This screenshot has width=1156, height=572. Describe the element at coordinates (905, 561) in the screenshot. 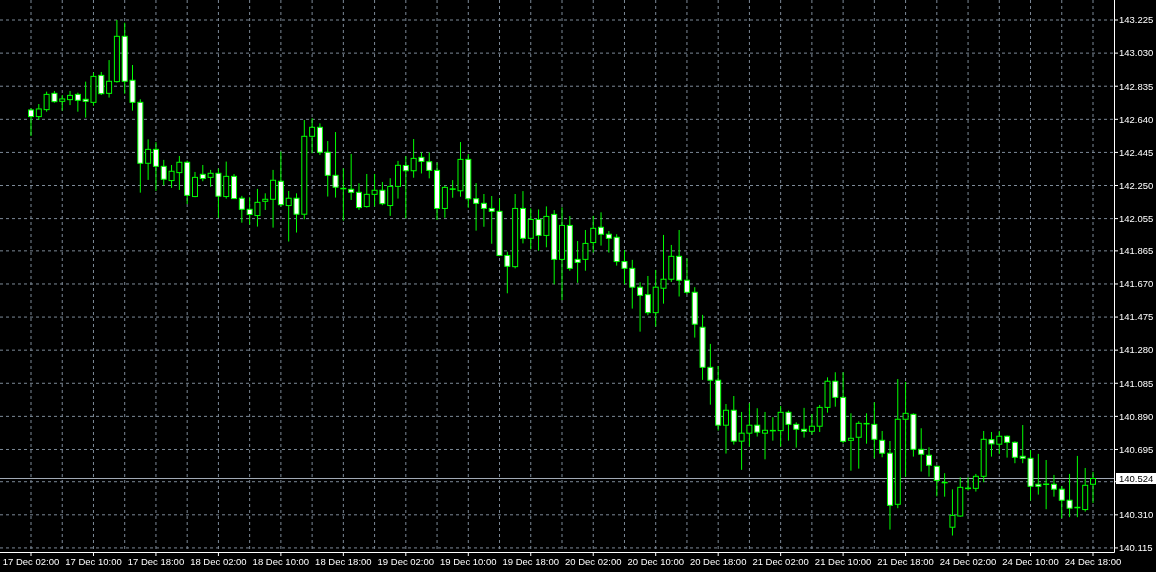

I see `x-tick-label: 21 Dec 18:00` at that location.